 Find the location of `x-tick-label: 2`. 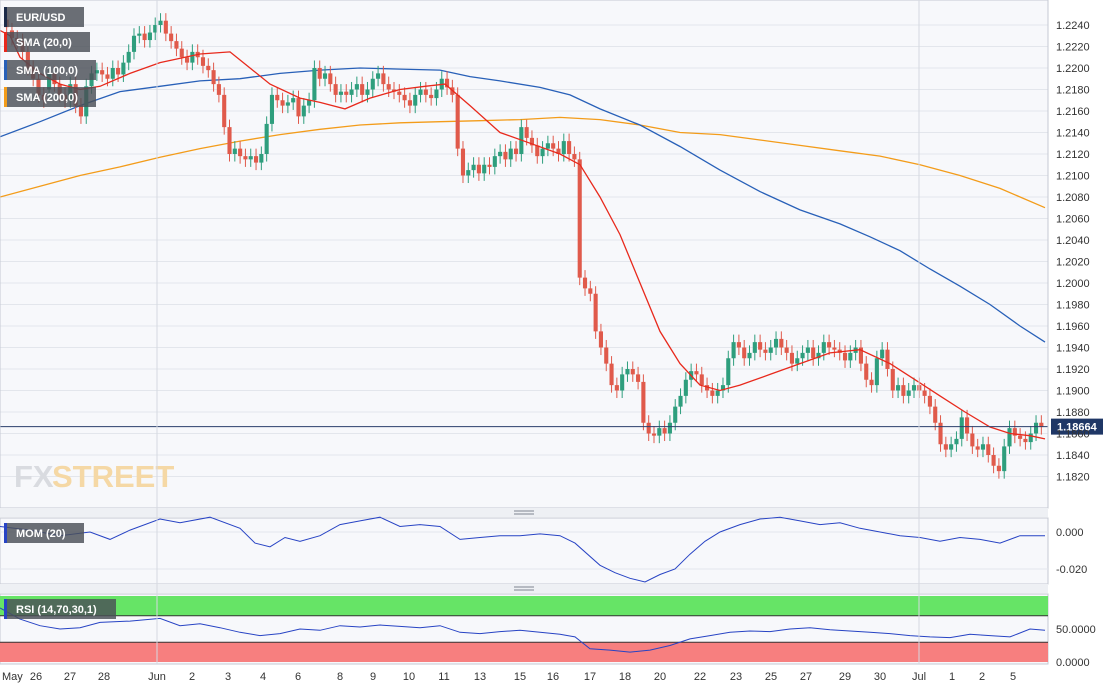

x-tick-label: 2 is located at coordinates (982, 677).